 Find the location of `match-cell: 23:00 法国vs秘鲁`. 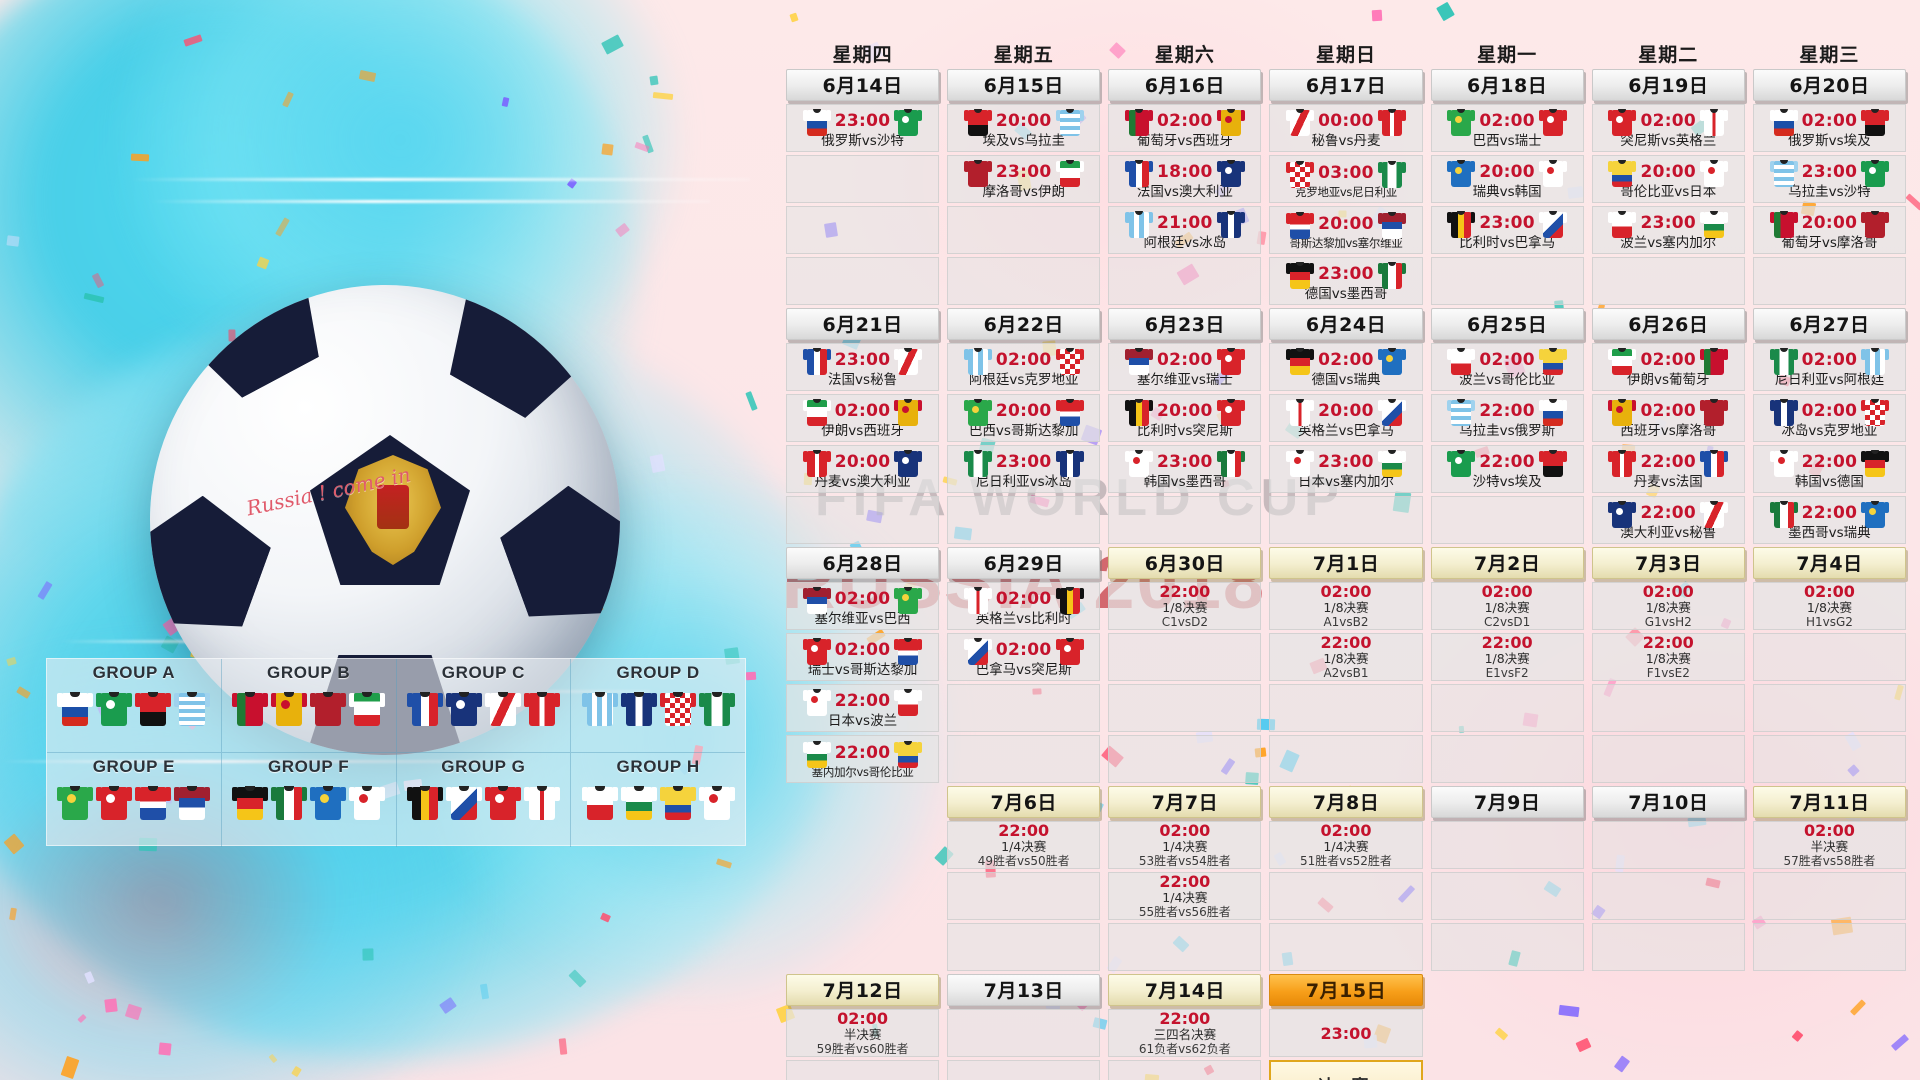

match-cell: 23:00 法国vs秘鲁 is located at coordinates (863, 367).